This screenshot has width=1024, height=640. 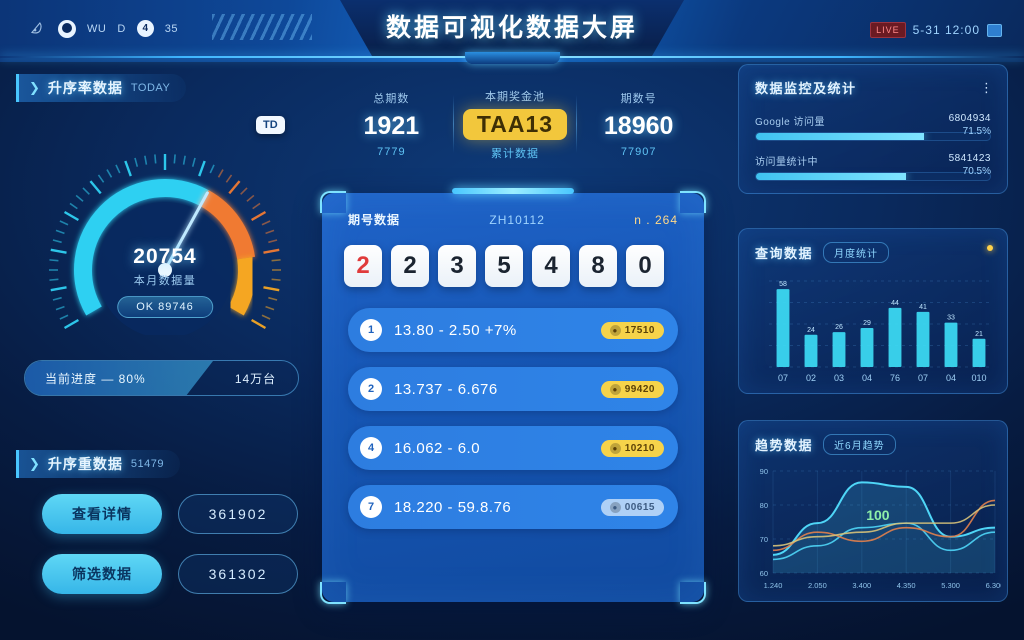 I want to click on svg-text: 26, so click(x=839, y=327).